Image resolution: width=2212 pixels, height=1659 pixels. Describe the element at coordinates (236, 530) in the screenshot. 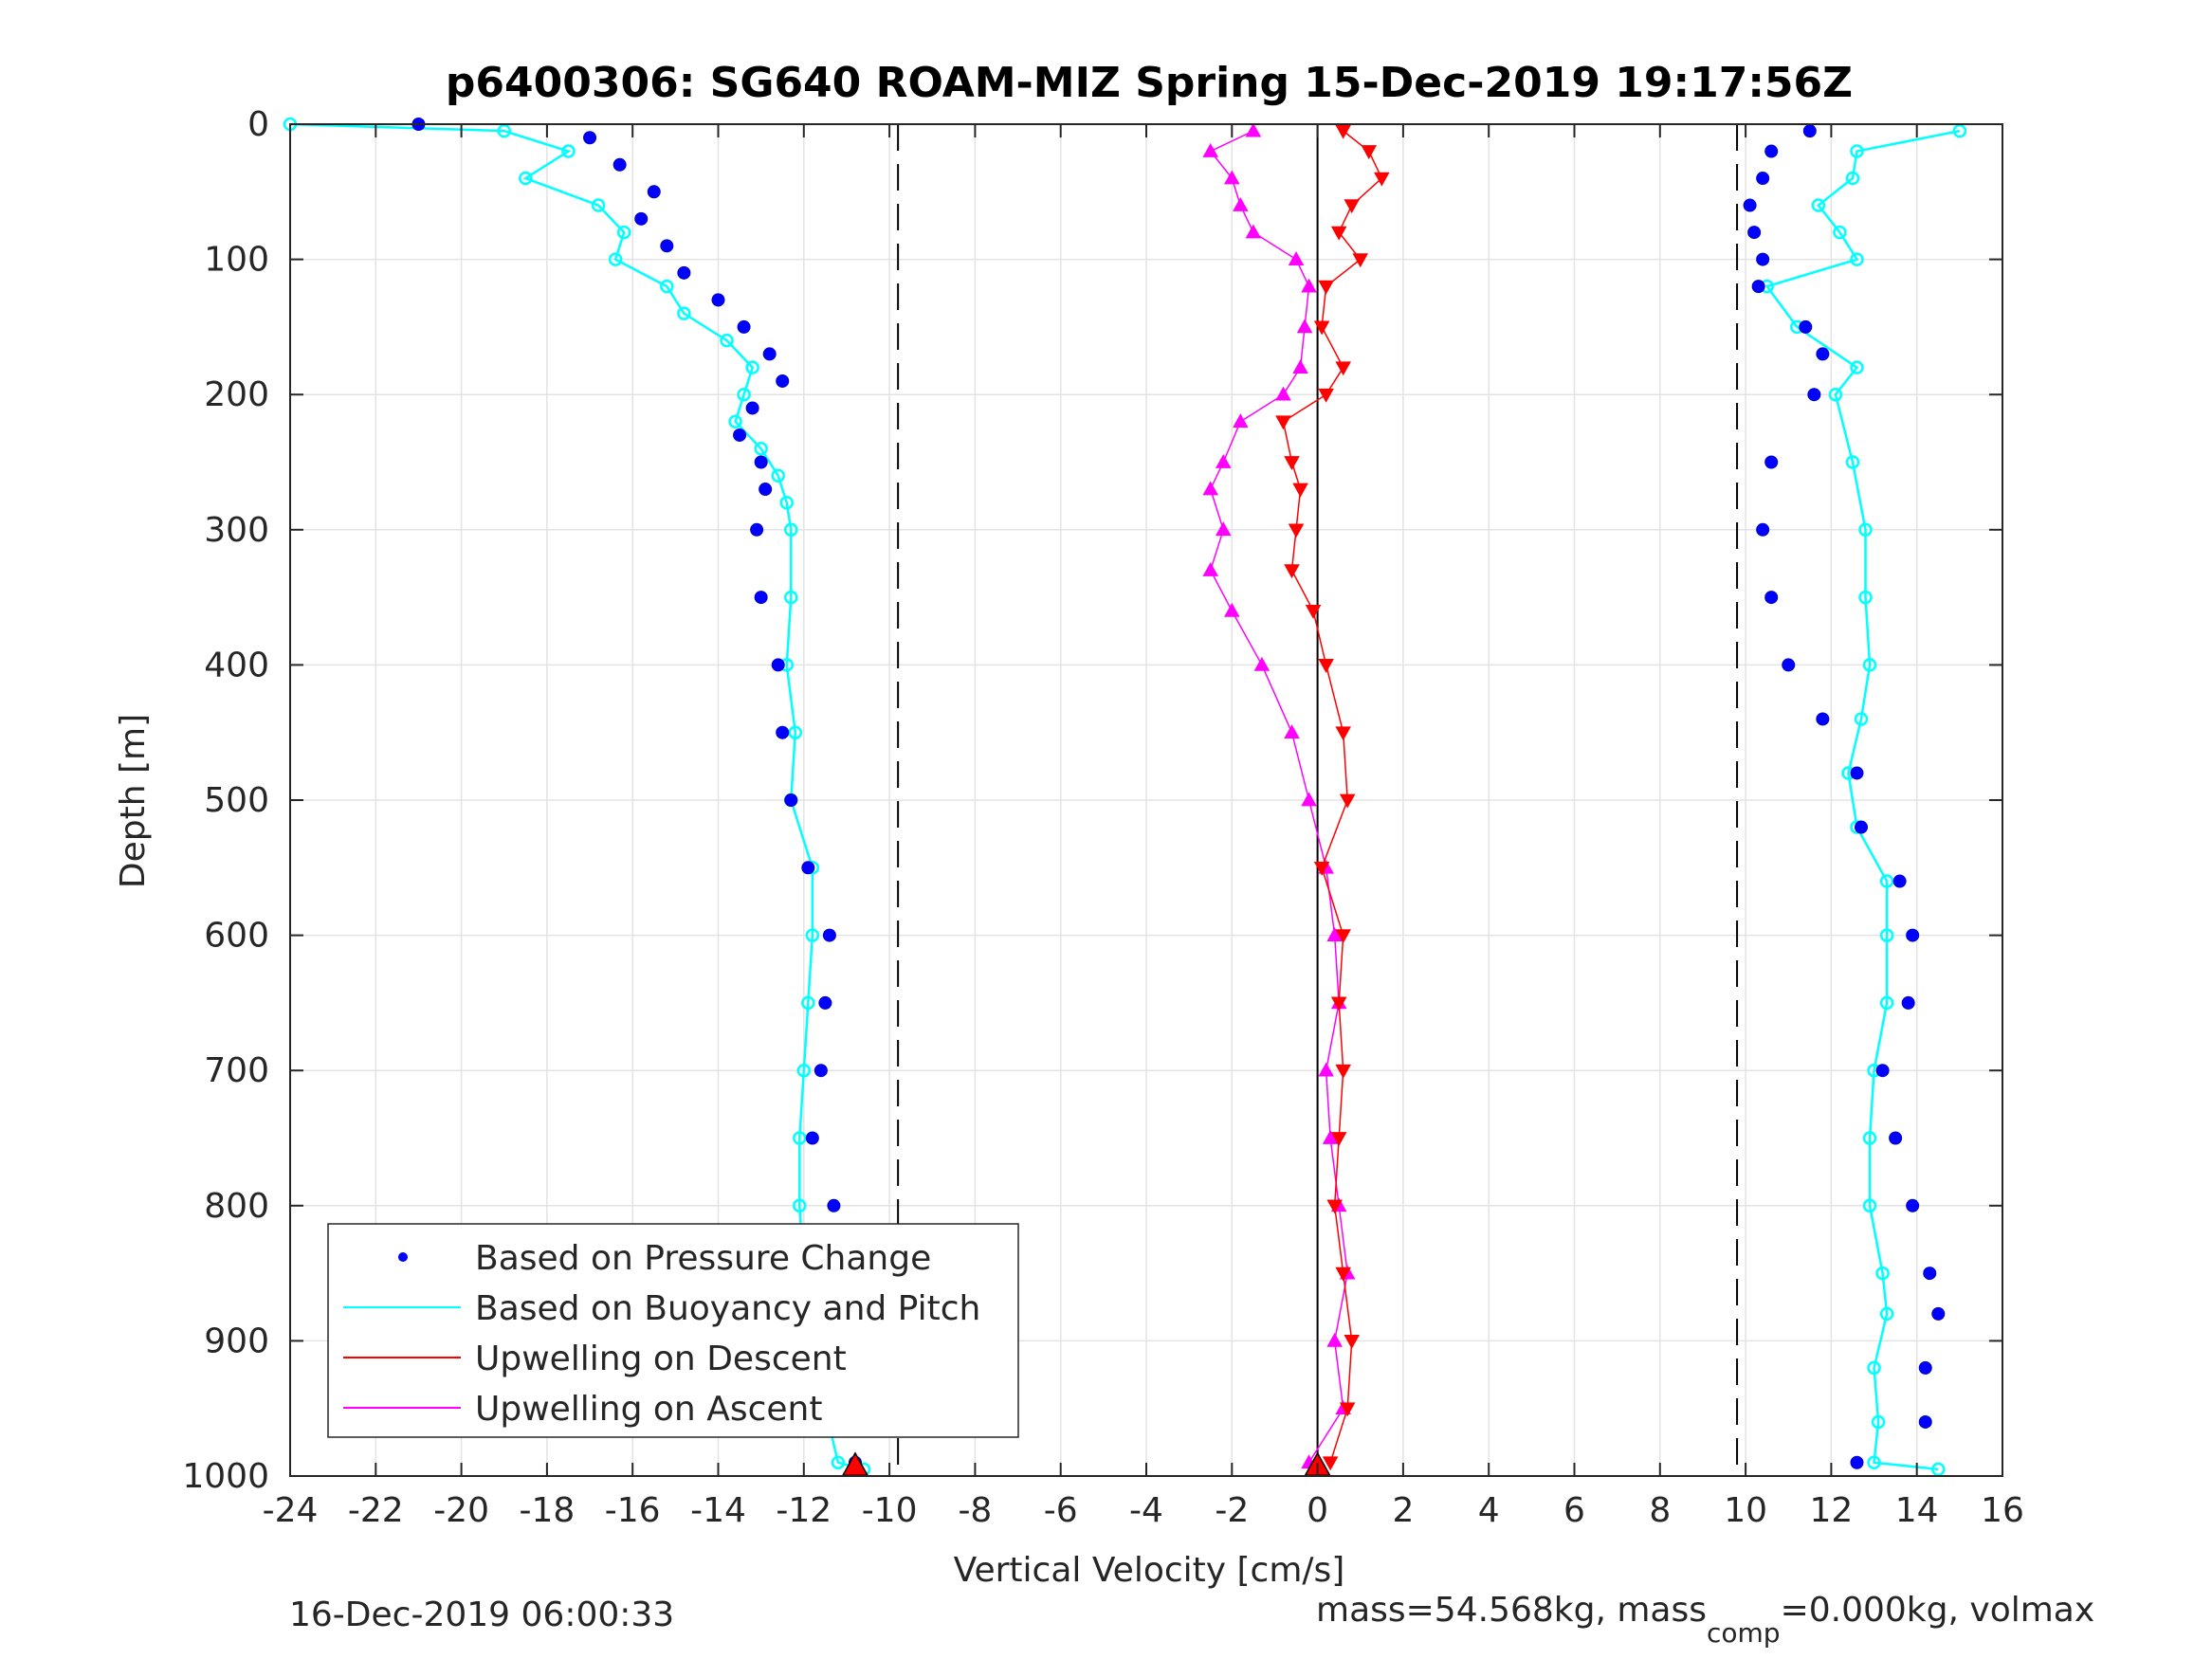

I see `y-tick-label: 300` at that location.